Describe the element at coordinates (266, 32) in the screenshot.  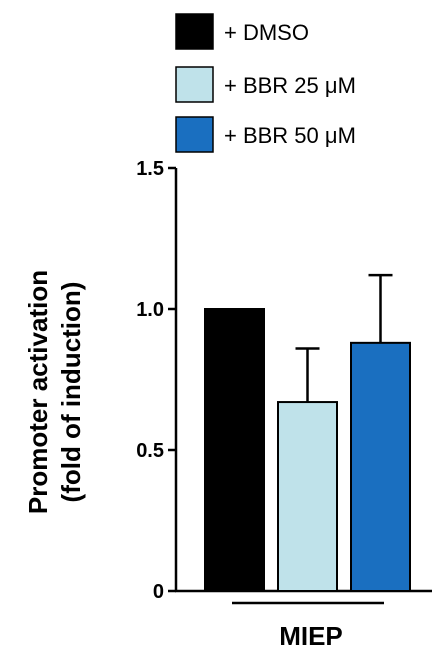
I see `legend-label-1: + DMSO` at that location.